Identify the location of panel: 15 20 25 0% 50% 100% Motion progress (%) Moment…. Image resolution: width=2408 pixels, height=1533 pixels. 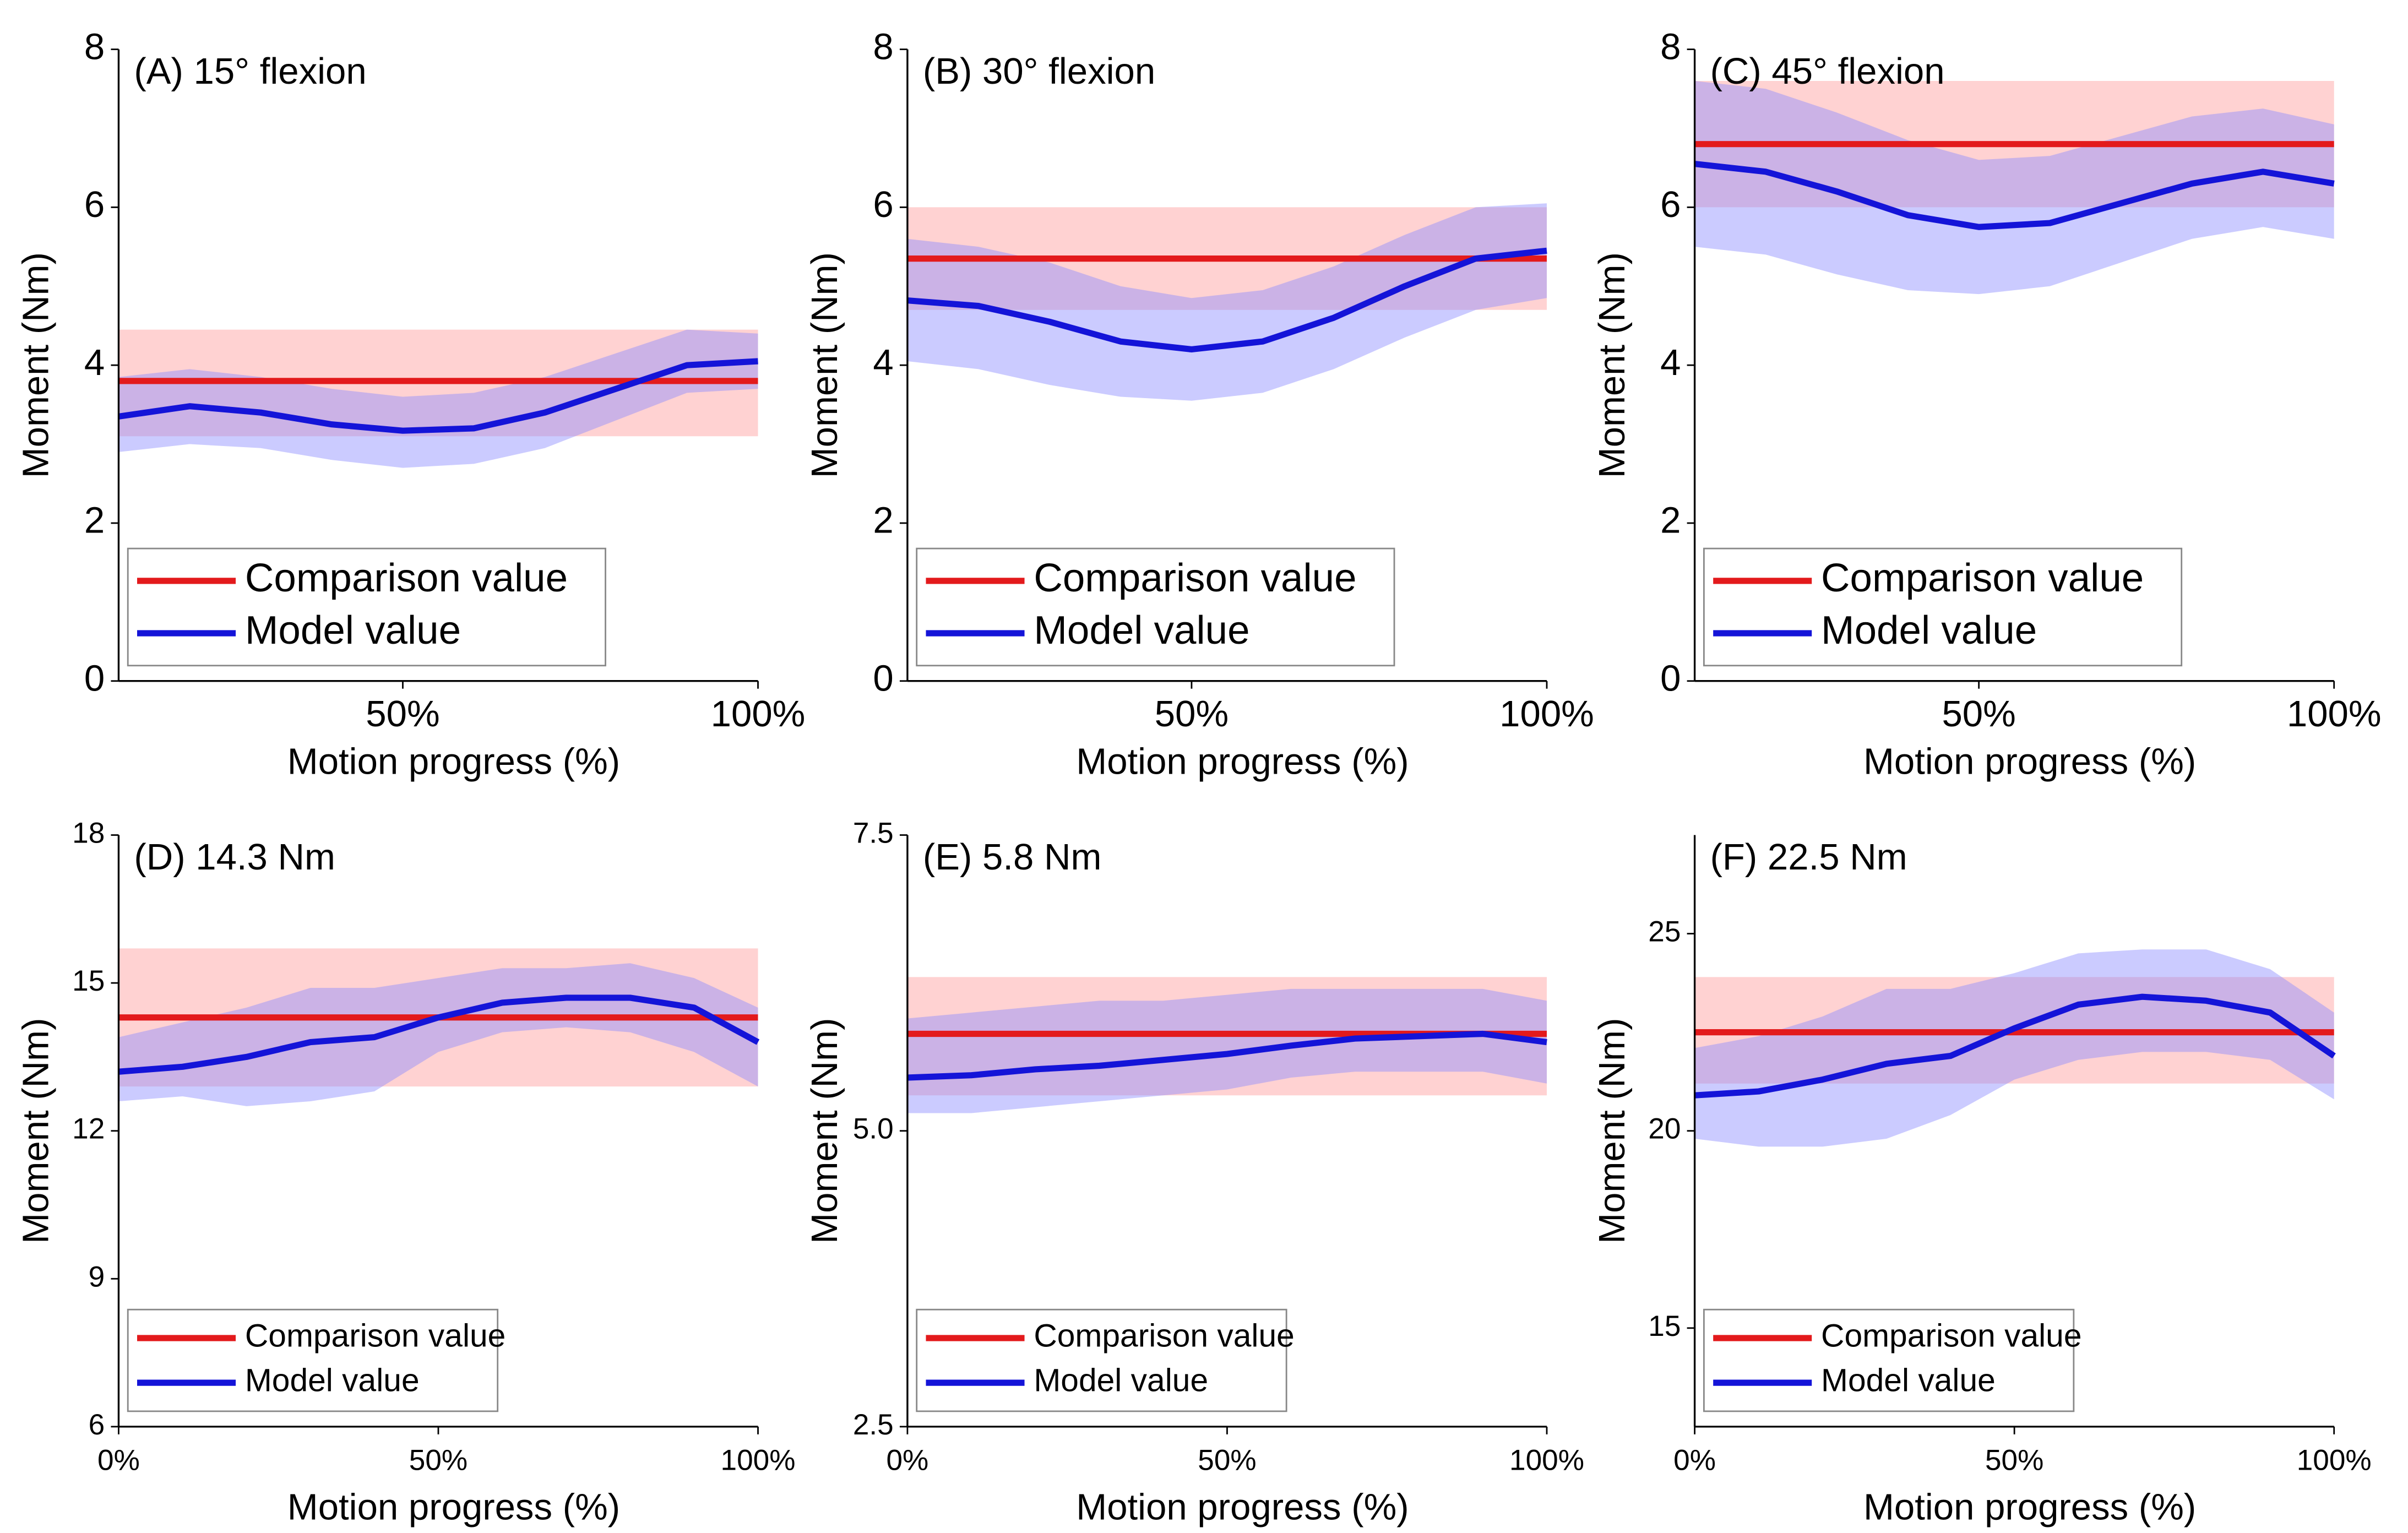
(1981, 1181).